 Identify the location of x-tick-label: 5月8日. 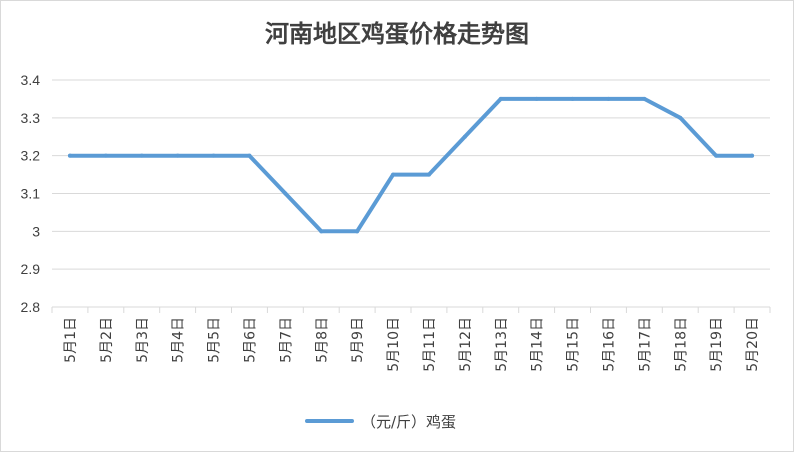
(322, 340).